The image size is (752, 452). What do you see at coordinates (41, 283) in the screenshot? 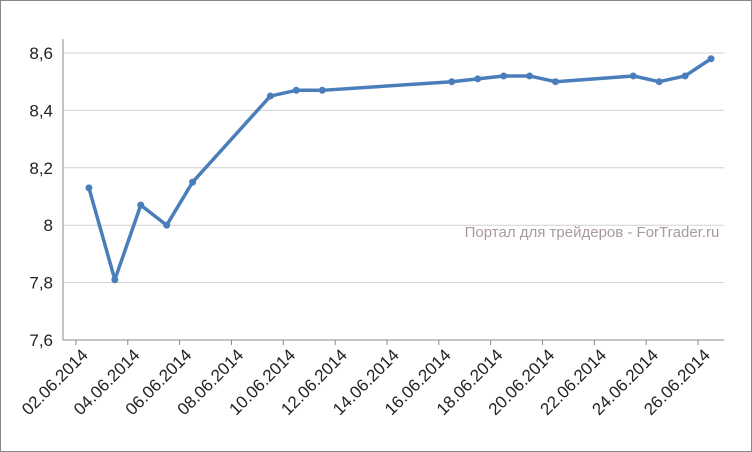
I see `y-tick-label: 7,8` at bounding box center [41, 283].